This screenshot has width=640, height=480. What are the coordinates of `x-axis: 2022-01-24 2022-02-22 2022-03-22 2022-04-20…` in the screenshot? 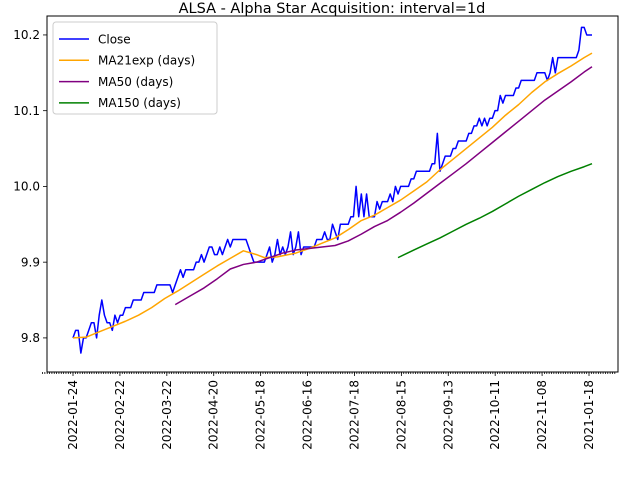 It's located at (329, 411).